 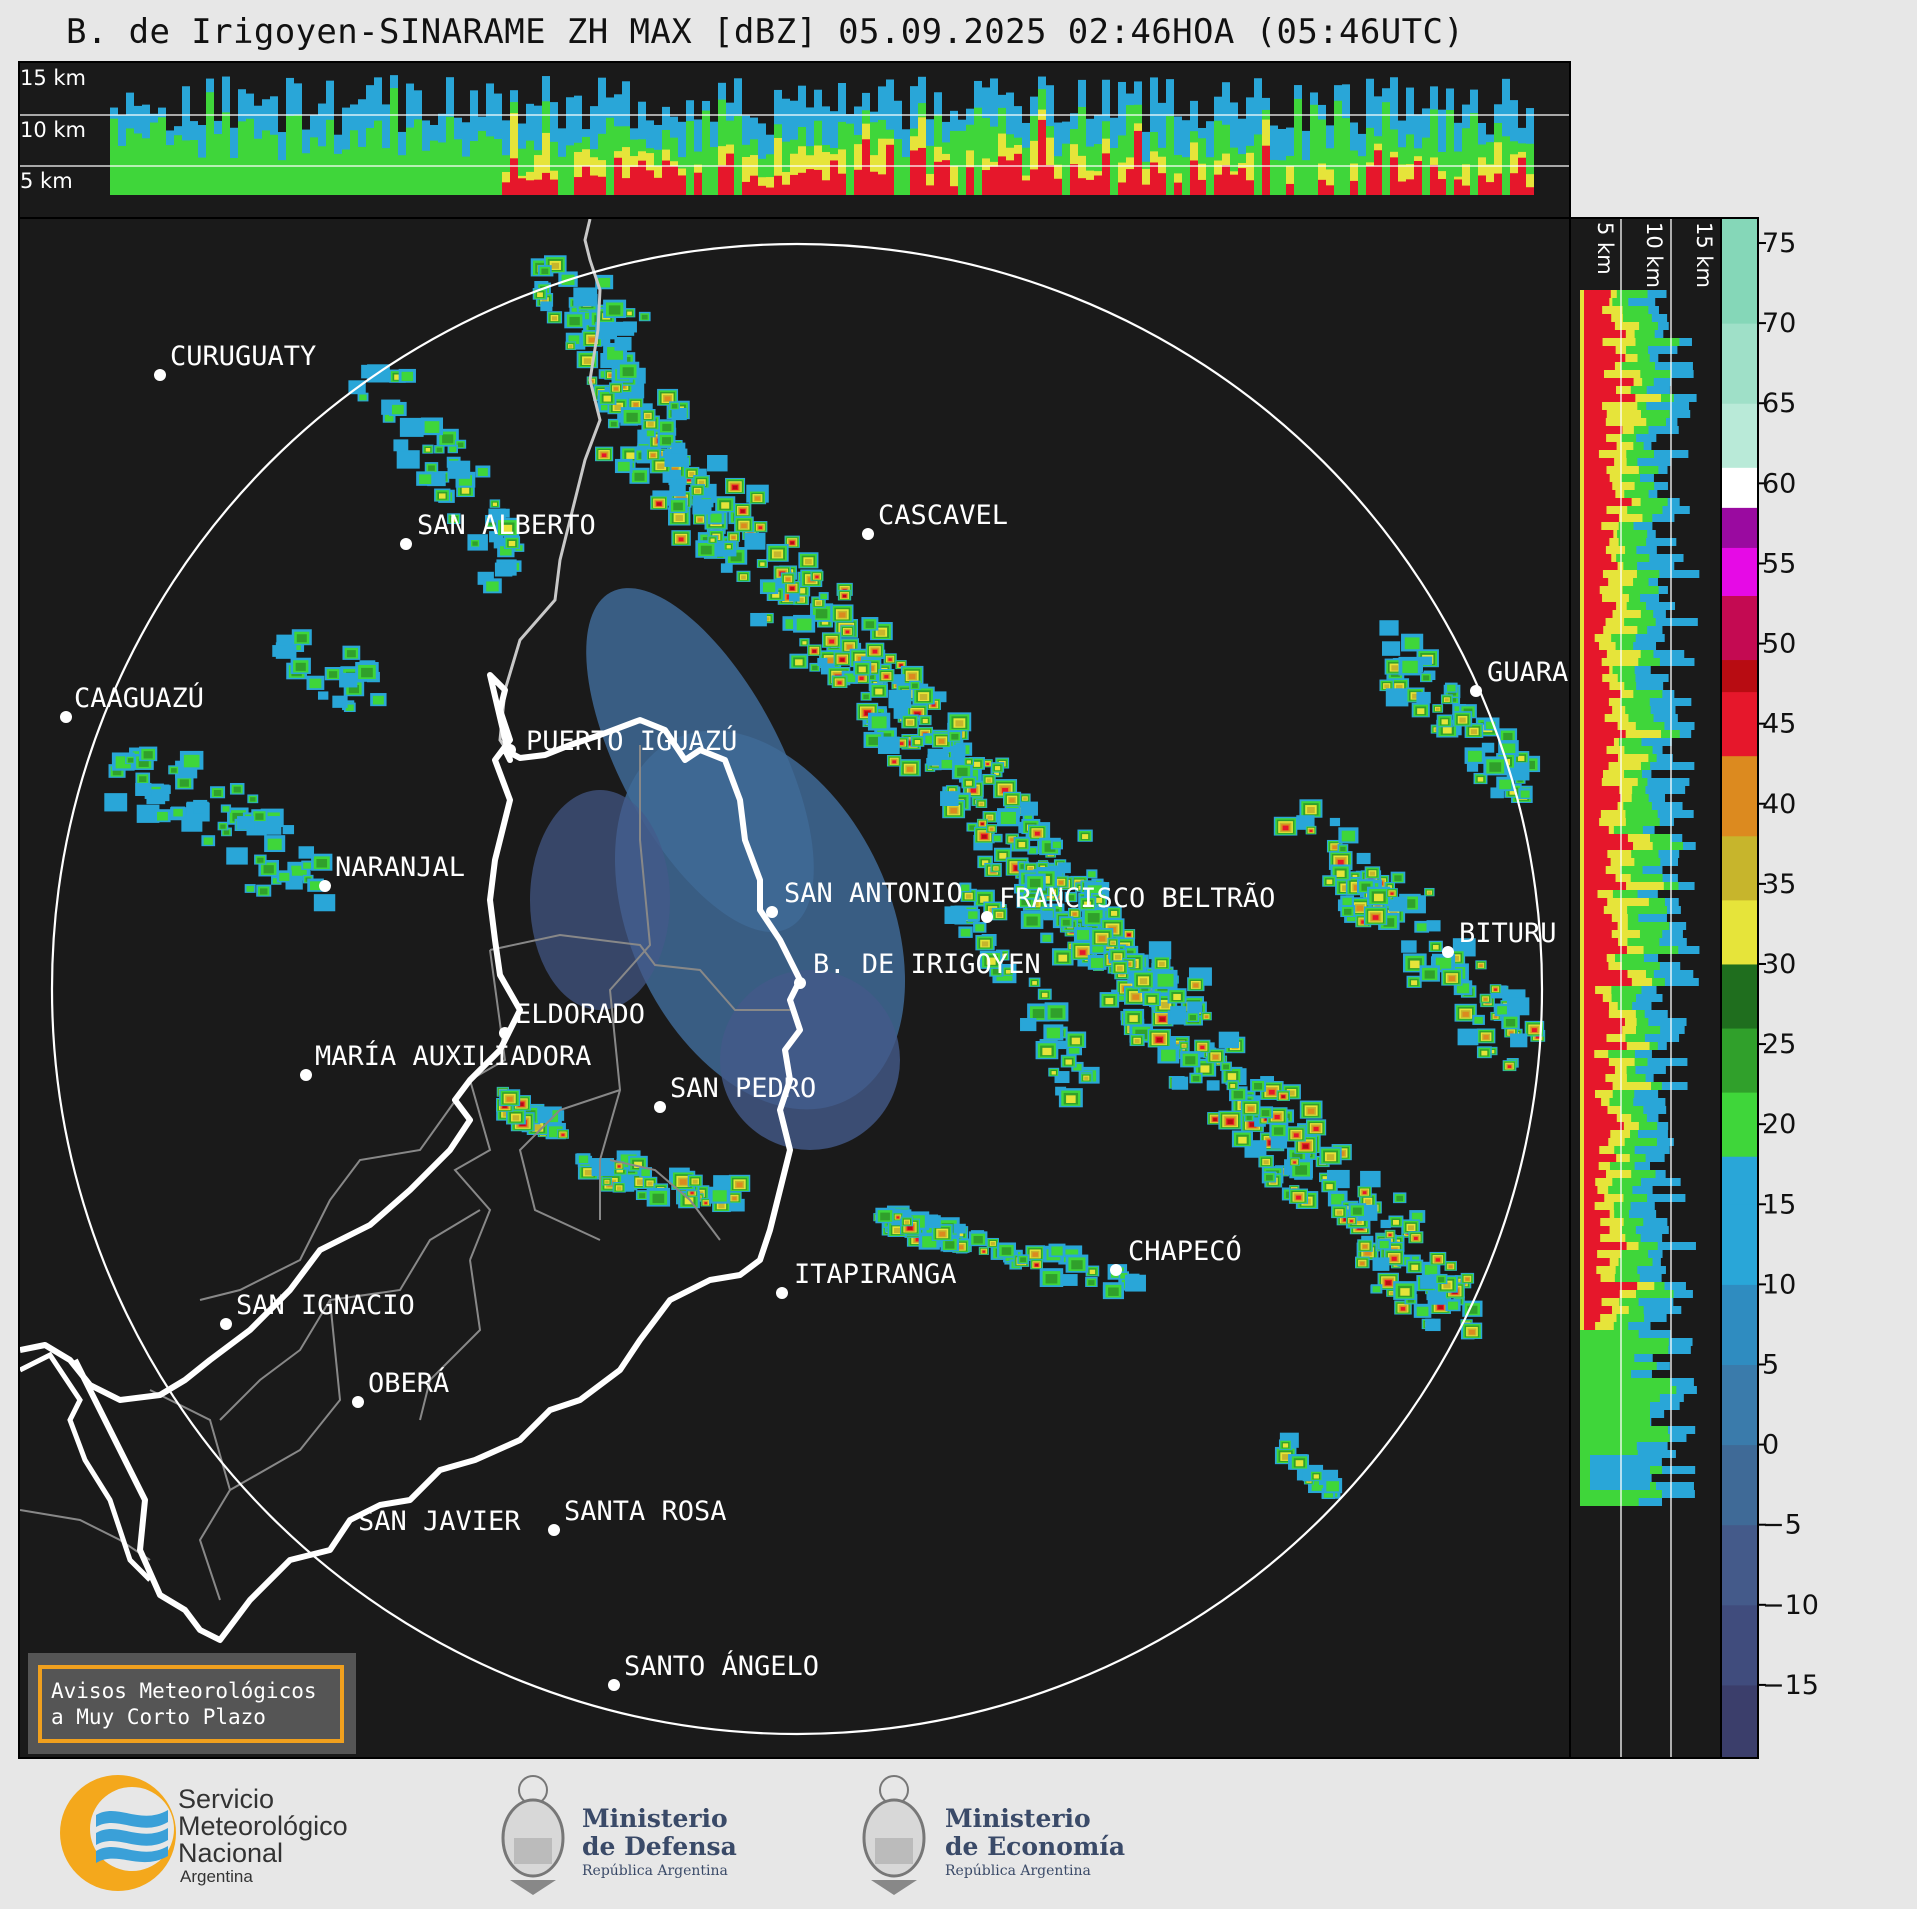 I want to click on top-panel-echoes, so click(x=822, y=135).